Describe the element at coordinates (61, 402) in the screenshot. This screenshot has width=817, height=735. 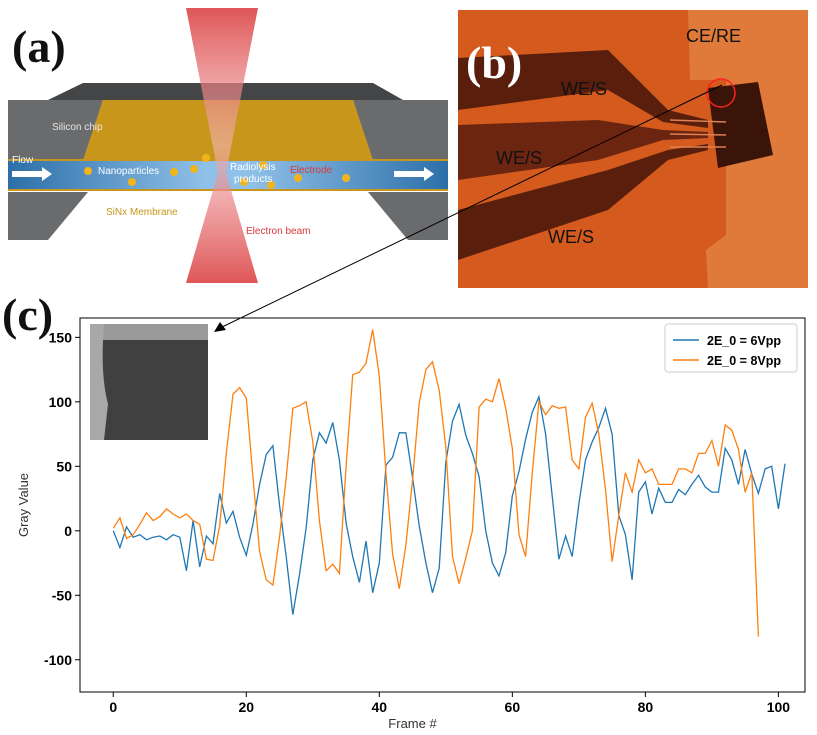
I see `y-tick-label: 100` at that location.